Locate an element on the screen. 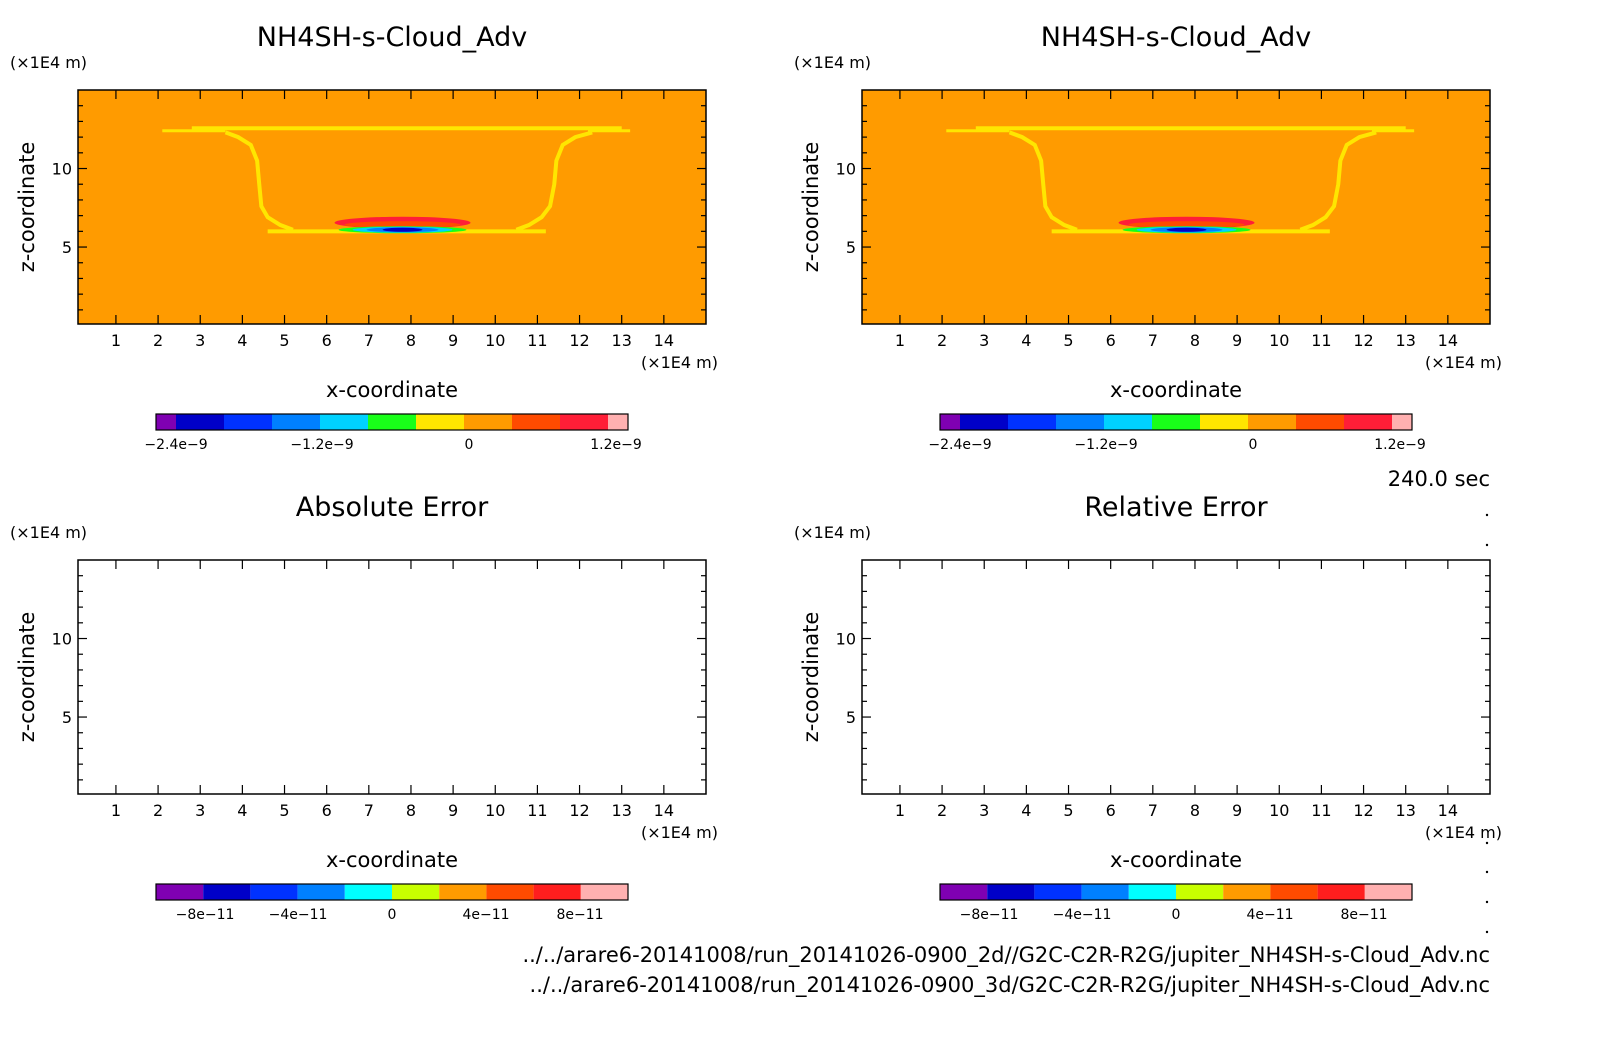  cloud-top-band is located at coordinates (406, 128).